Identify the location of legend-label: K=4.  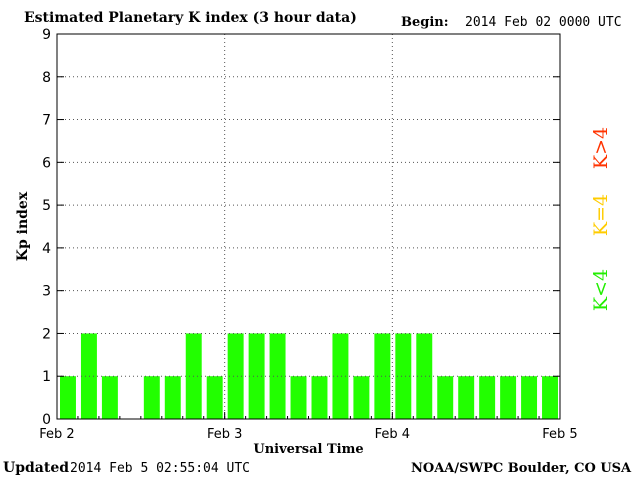
(601, 215).